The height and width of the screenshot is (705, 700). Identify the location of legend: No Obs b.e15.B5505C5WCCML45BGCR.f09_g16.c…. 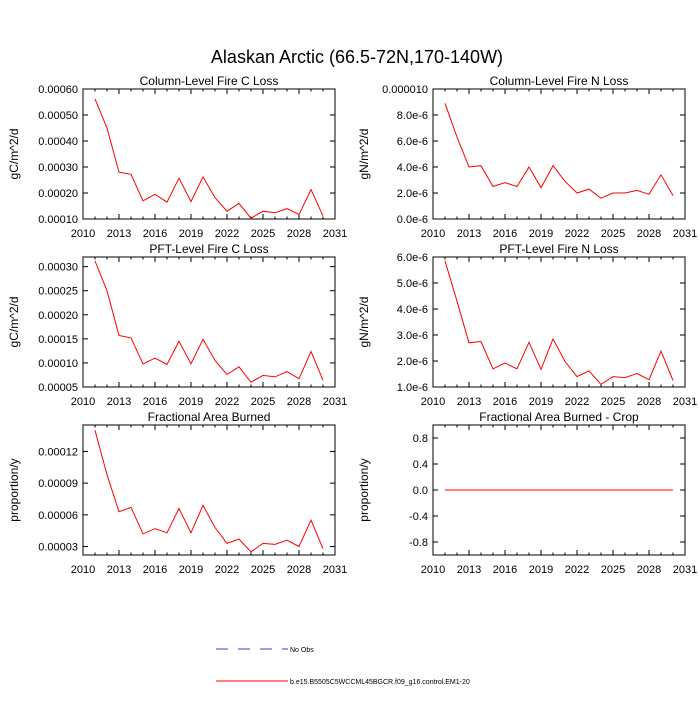
(343, 666).